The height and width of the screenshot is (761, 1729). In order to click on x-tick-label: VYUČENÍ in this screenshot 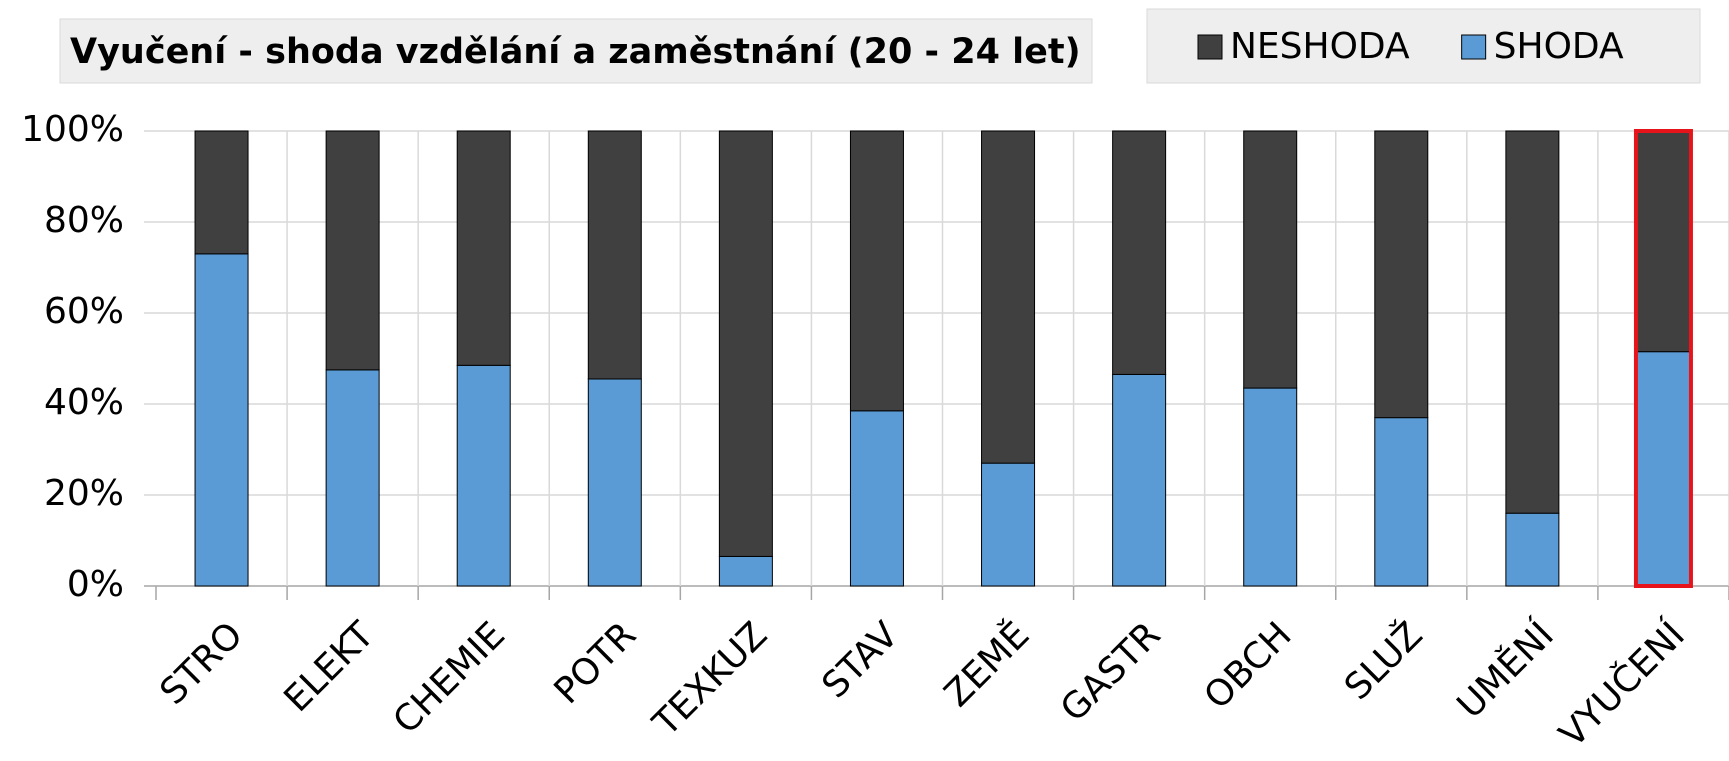, I will do `click(1622, 685)`.